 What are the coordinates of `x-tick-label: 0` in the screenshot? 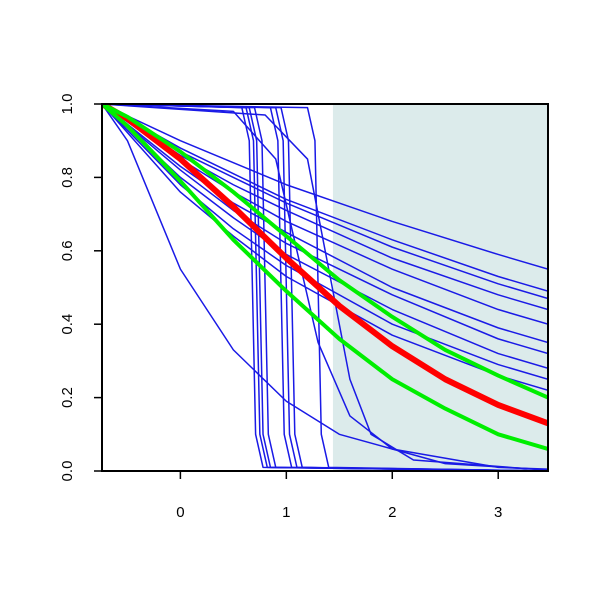 It's located at (180, 512).